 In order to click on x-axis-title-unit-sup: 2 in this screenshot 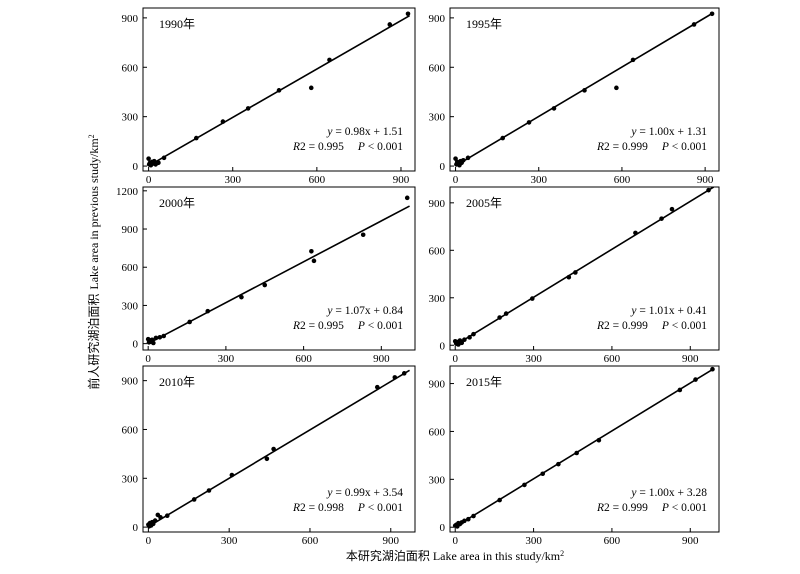, I will do `click(562, 553)`.